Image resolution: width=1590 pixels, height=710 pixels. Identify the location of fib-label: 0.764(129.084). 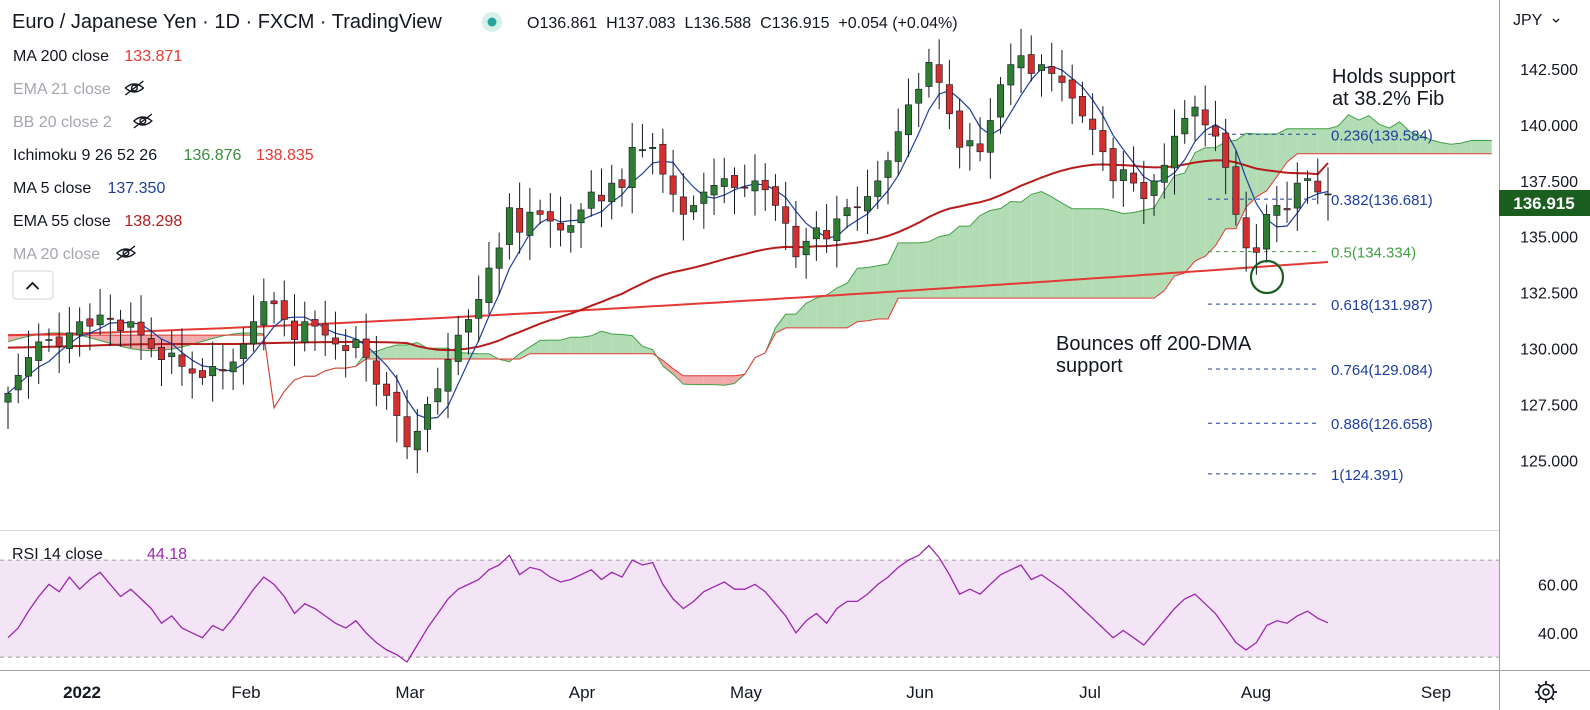
(1382, 370).